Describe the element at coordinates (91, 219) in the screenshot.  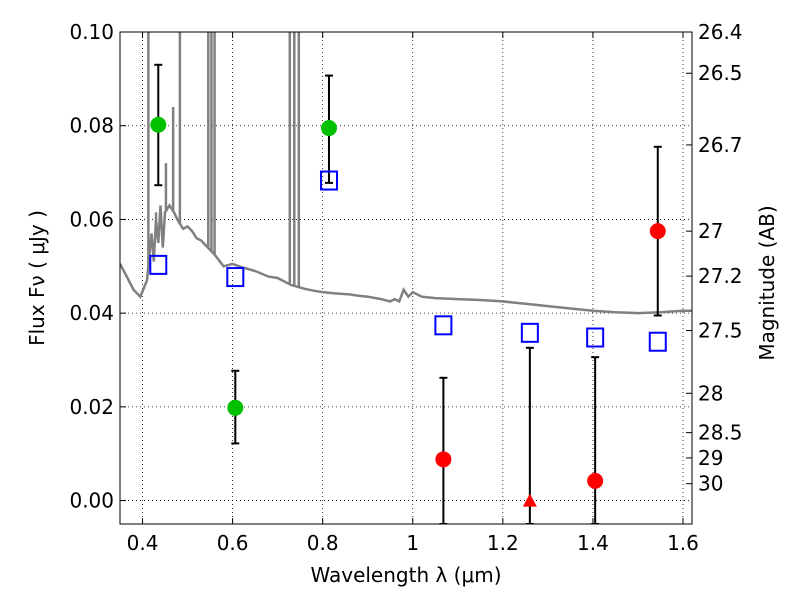
I see `y-tick-label: 0.06` at that location.